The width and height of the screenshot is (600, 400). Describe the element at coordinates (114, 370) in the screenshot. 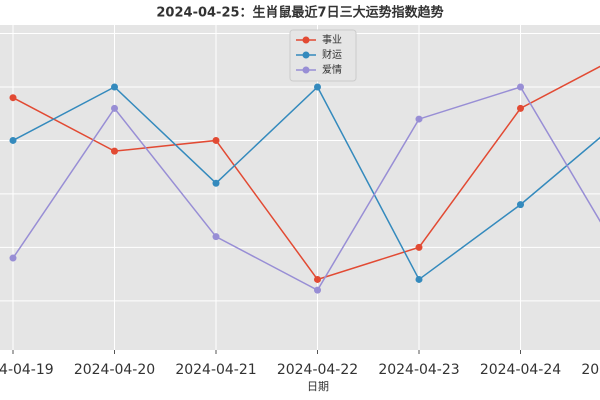

I see `x-tick-label: 2024-04-20` at that location.